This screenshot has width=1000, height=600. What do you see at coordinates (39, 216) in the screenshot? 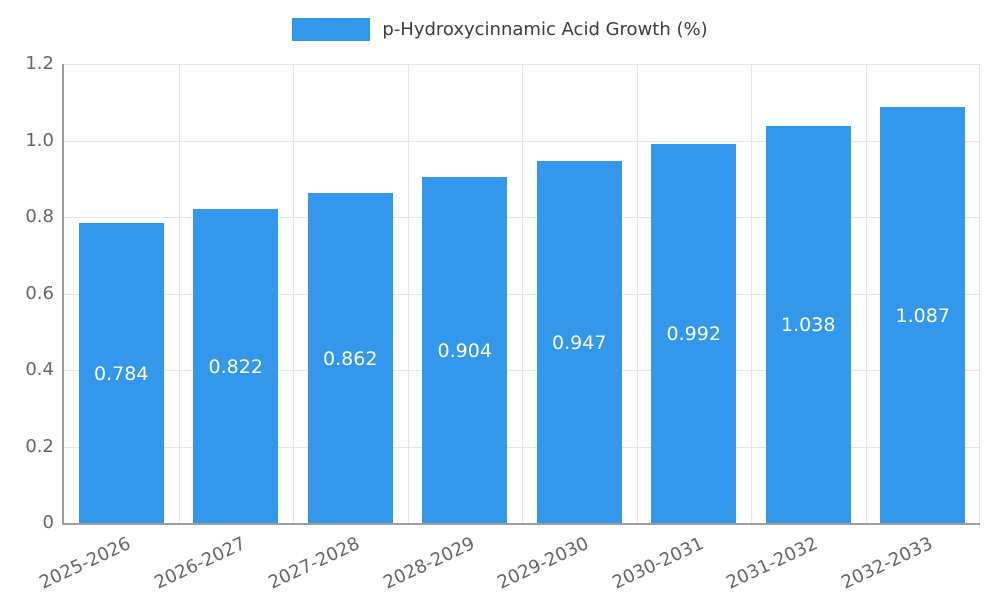
I see `y-tick-label: 0.8` at bounding box center [39, 216].